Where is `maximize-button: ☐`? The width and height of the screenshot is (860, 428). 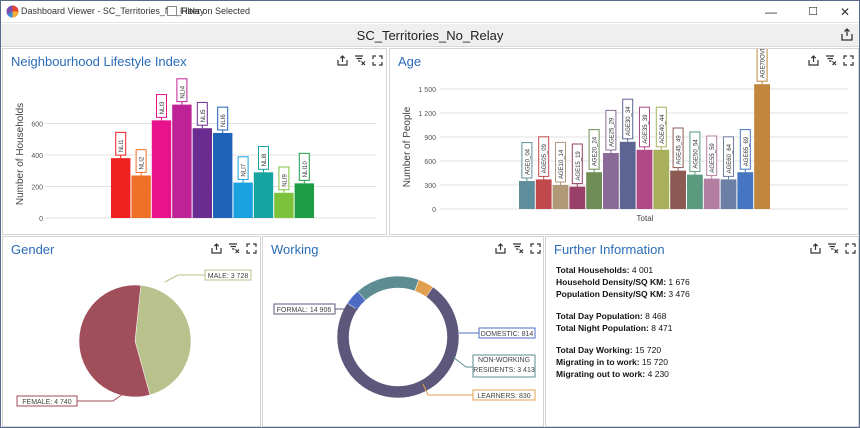 maximize-button: ☐ is located at coordinates (813, 12).